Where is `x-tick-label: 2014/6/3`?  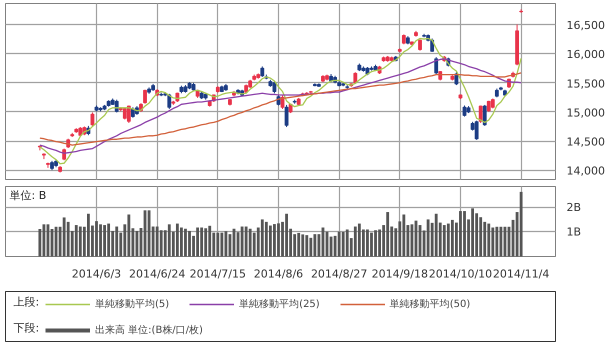
x-tick-label: 2014/6/3 is located at coordinates (97, 274).